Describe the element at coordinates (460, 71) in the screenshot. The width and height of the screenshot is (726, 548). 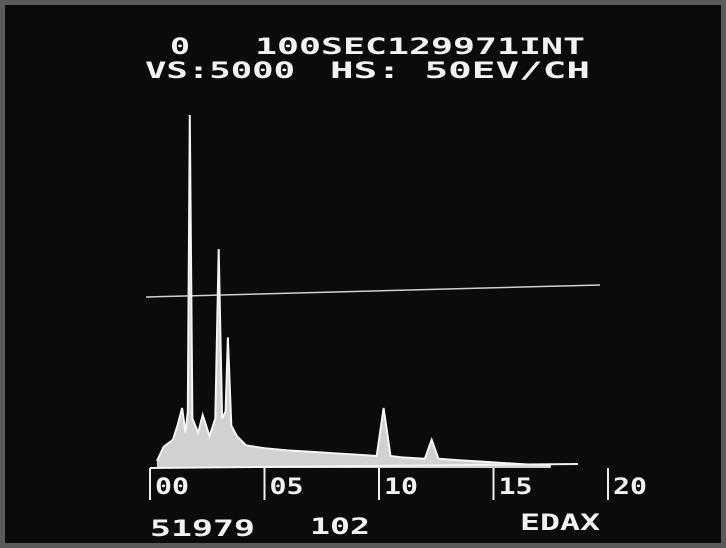
I see `header-text: HS: 50EV/CH` at that location.